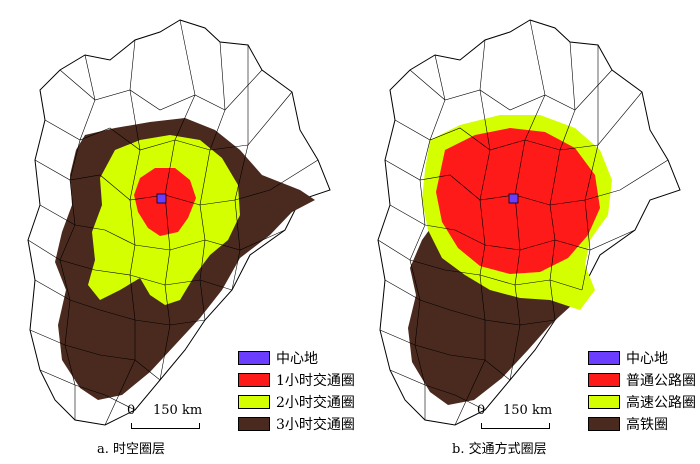  Describe the element at coordinates (315, 425) in the screenshot. I see `legend-label: 3小时交通圈` at that location.